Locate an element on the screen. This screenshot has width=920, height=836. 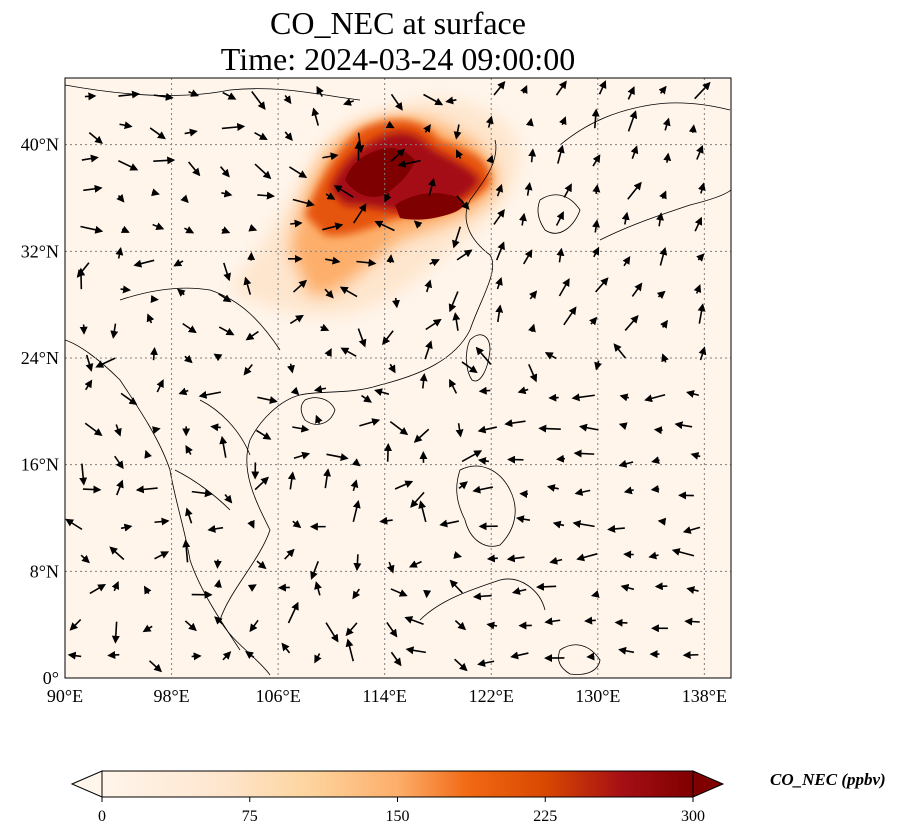
x-tick-label: 122°E is located at coordinates (491, 696).